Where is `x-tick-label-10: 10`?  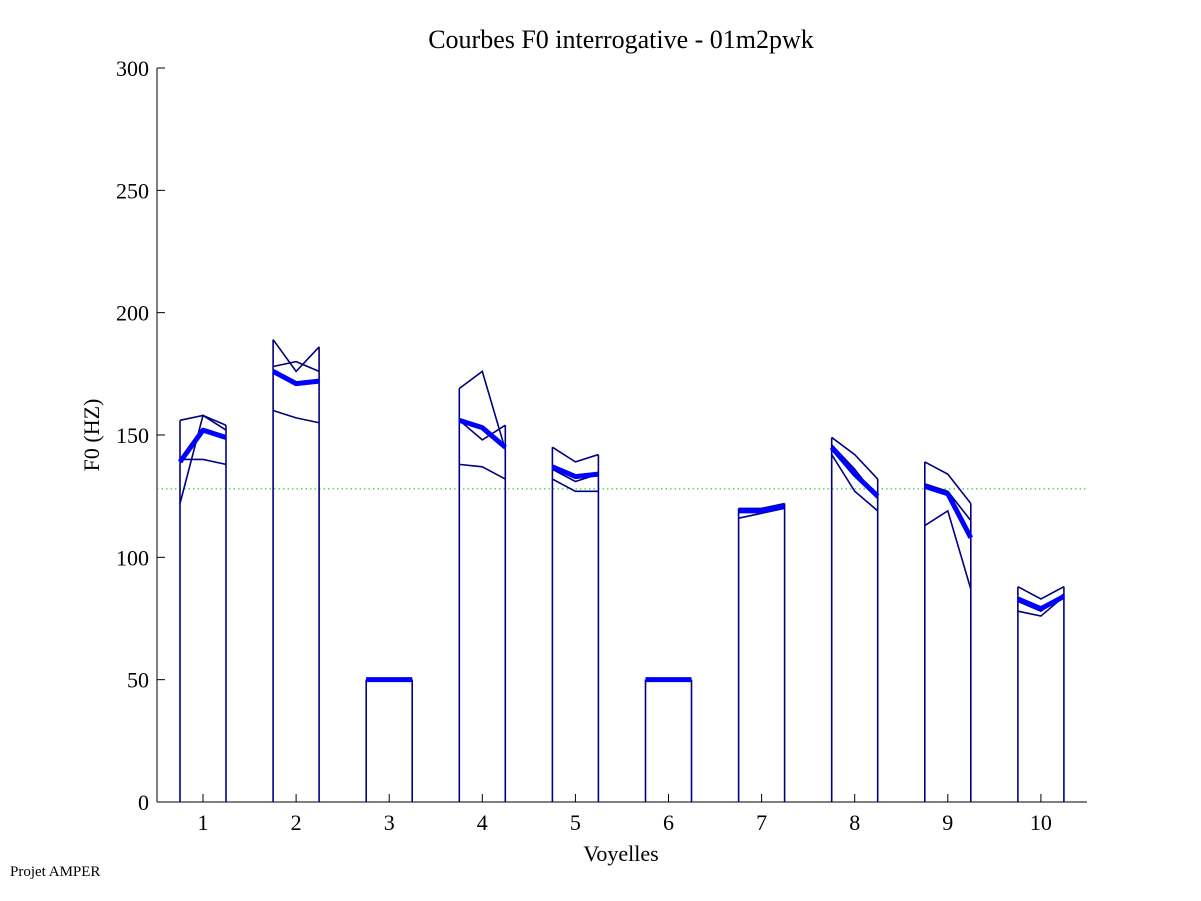
x-tick-label-10: 10 is located at coordinates (1041, 822).